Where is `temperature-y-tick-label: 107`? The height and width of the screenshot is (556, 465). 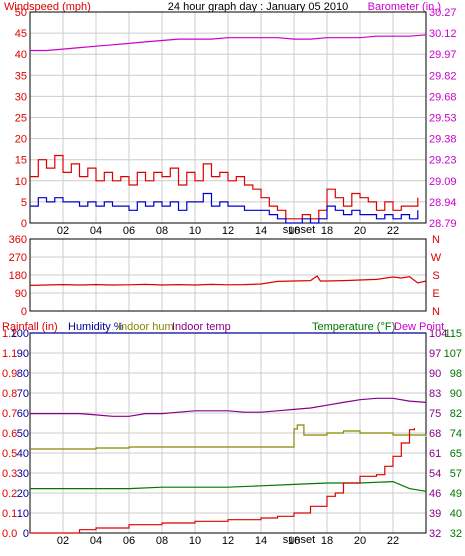
temperature-y-tick-label: 107 is located at coordinates (453, 354).